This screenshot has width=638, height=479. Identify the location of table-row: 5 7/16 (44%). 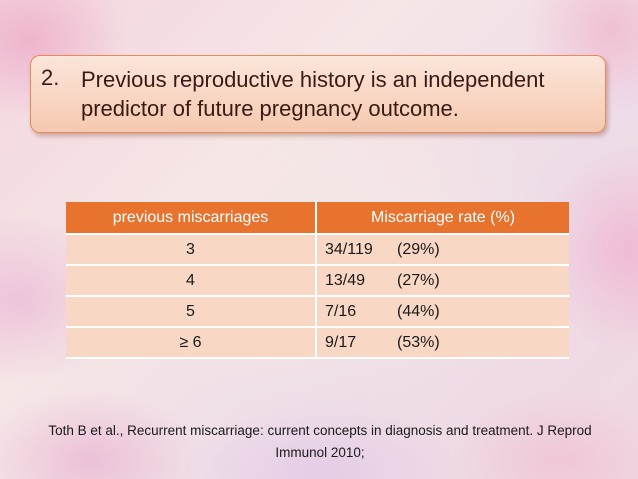
(317, 312).